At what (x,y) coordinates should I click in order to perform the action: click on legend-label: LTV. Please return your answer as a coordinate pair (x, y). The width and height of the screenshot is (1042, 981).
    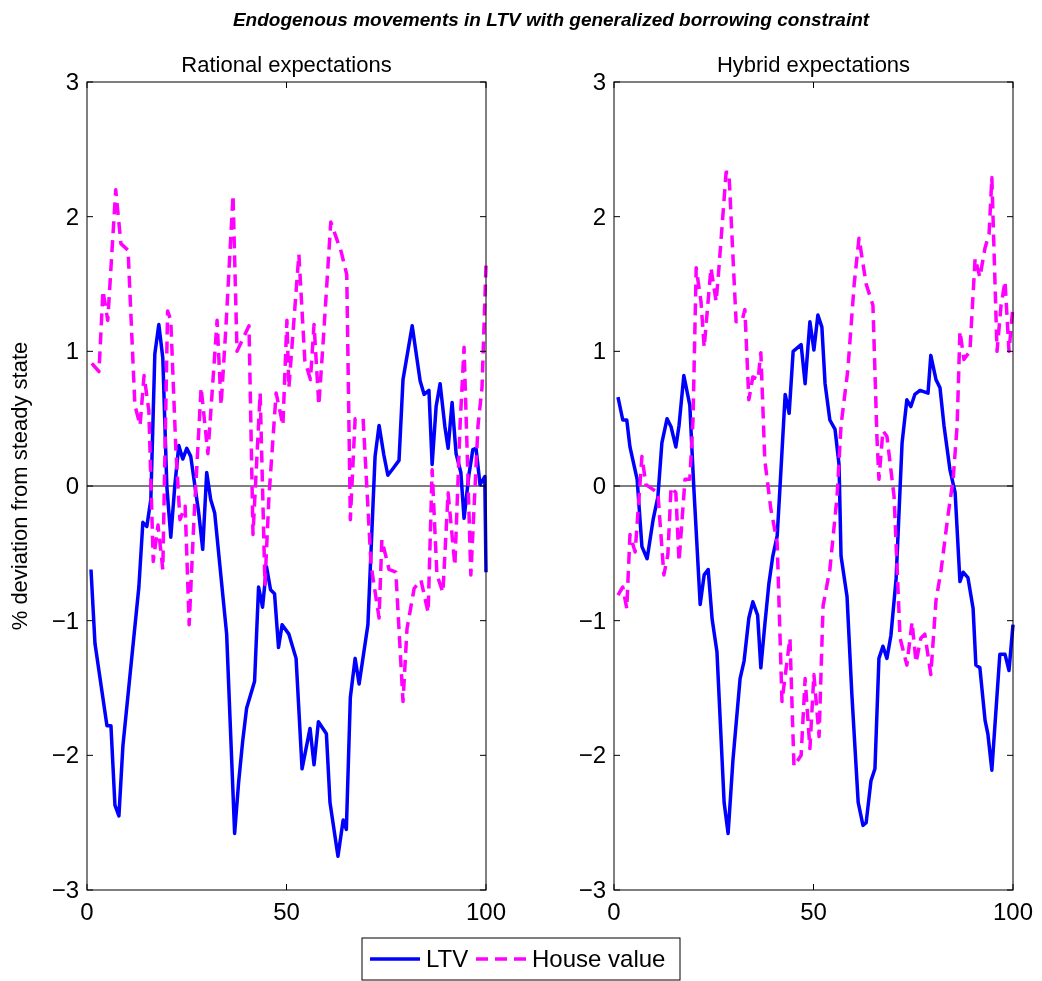
    Looking at the image, I should click on (447, 958).